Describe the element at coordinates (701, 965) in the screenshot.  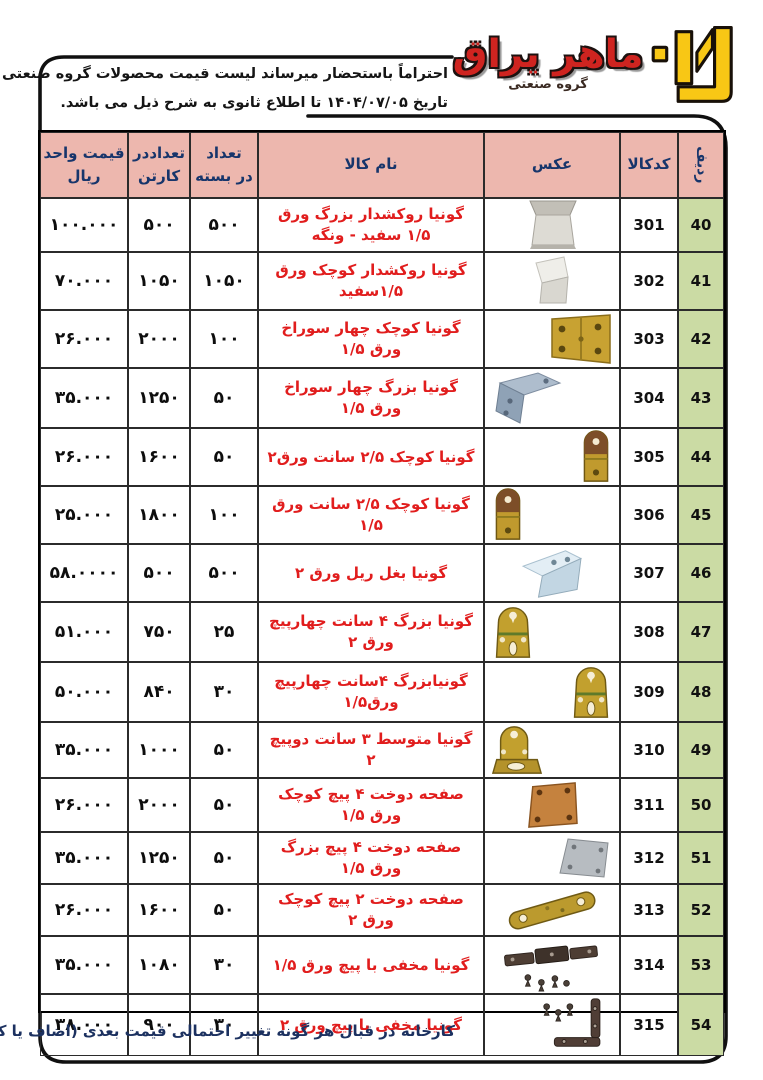
I see `row-number: 53` at that location.